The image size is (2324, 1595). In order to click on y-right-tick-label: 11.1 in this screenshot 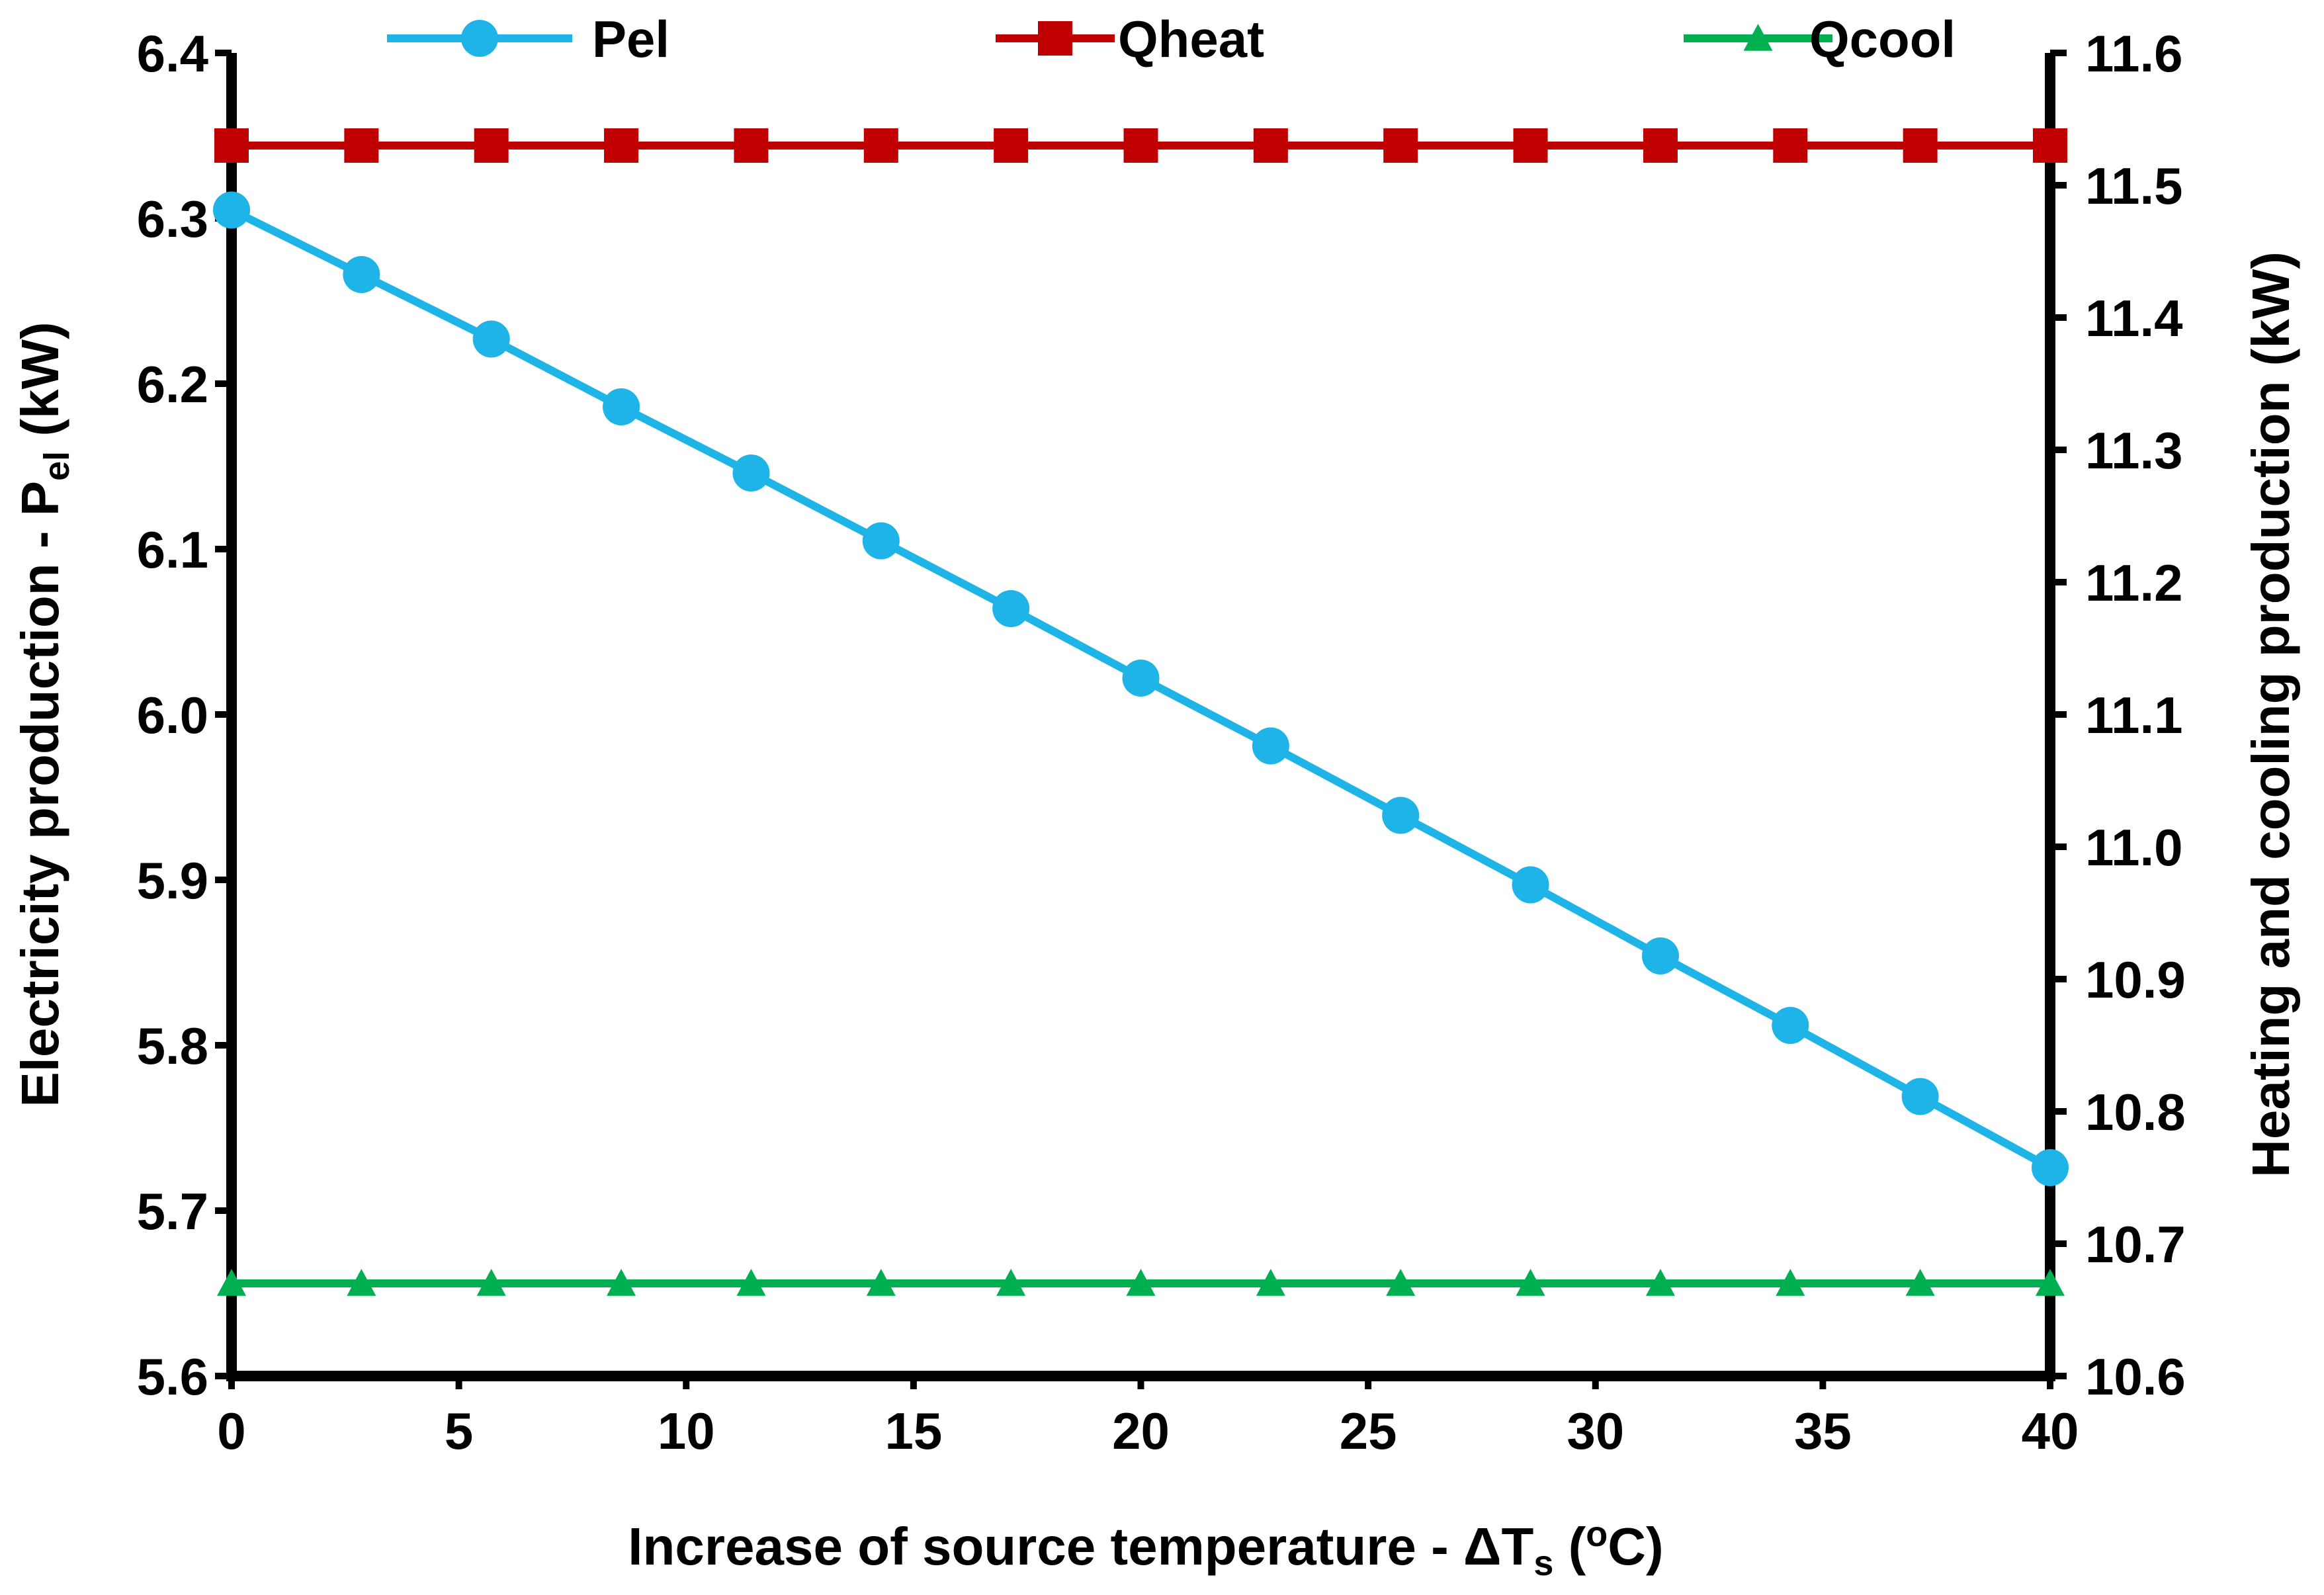, I will do `click(2134, 715)`.